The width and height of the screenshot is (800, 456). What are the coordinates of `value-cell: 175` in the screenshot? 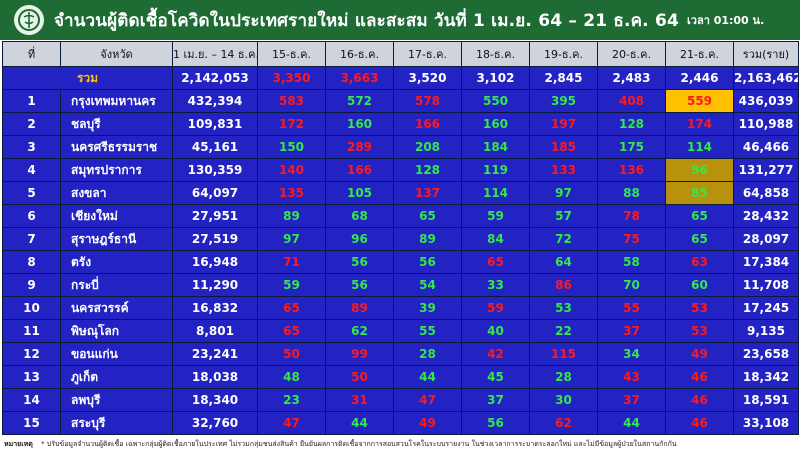 It's located at (631, 147).